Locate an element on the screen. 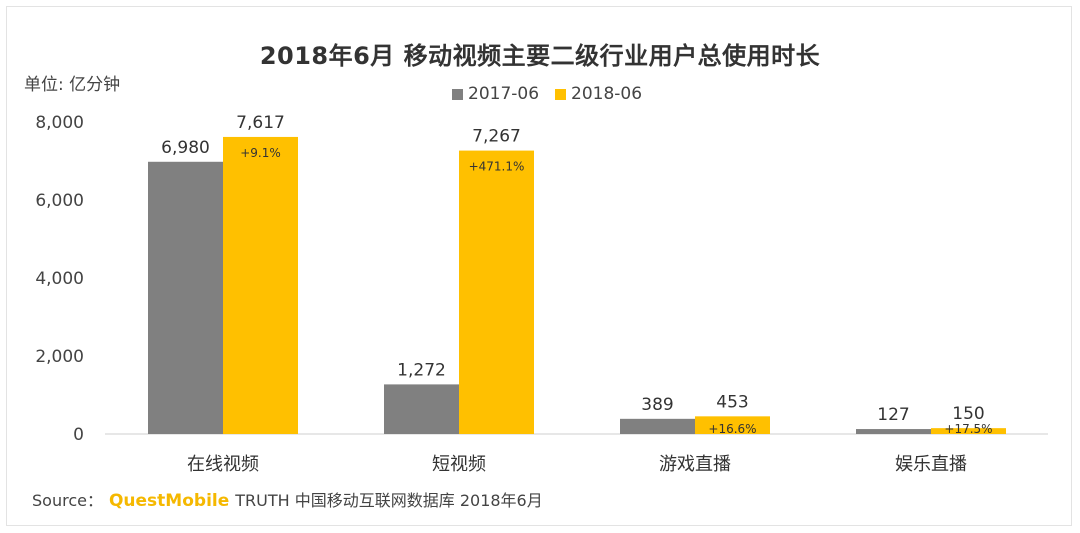 This screenshot has width=1080, height=533. data-label: 127 is located at coordinates (893, 415).